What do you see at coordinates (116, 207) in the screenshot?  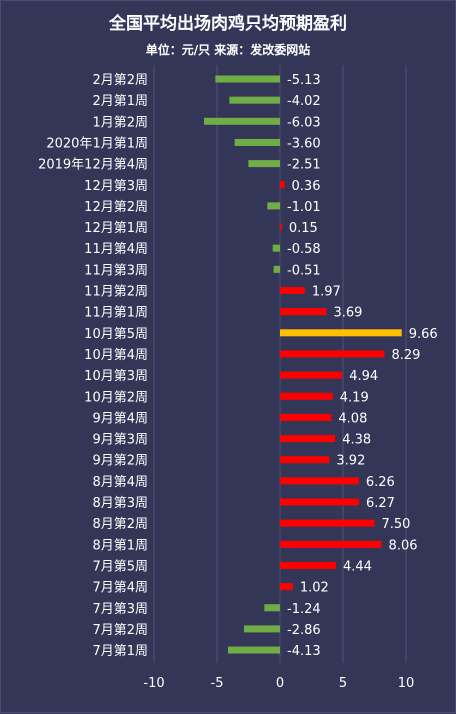 I see `category-label: 12月第2周` at bounding box center [116, 207].